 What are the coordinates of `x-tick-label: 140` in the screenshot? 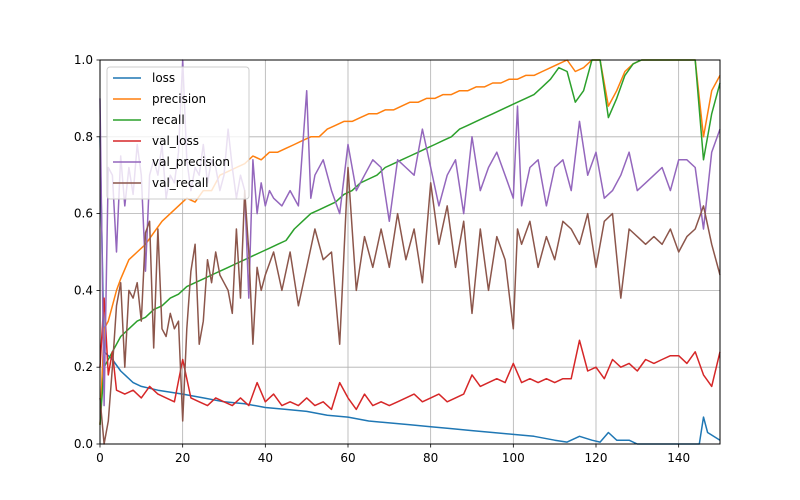 It's located at (678, 458).